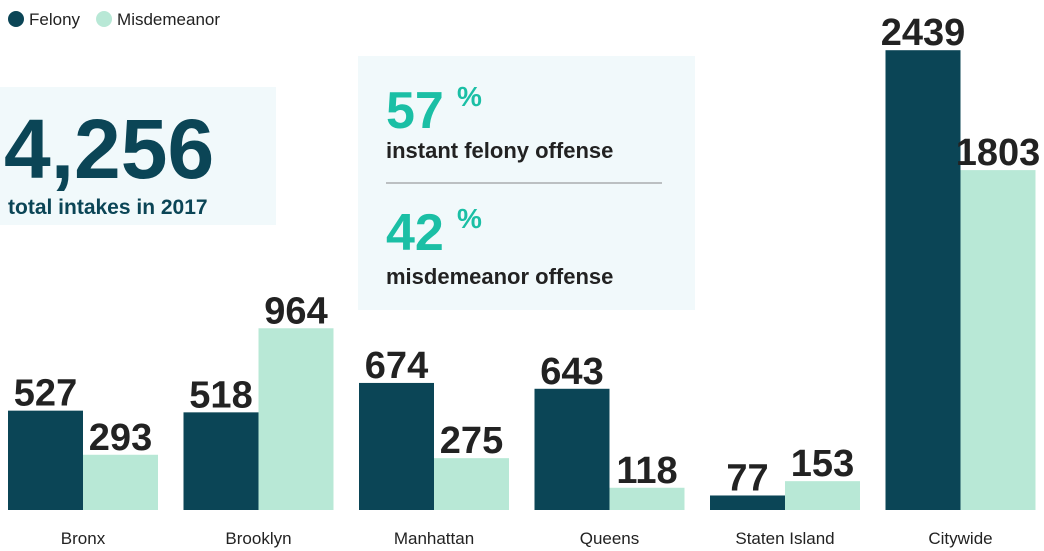 This screenshot has height=551, width=1044. What do you see at coordinates (108, 207) in the screenshot?
I see `callout-text: total intakes in 2017` at bounding box center [108, 207].